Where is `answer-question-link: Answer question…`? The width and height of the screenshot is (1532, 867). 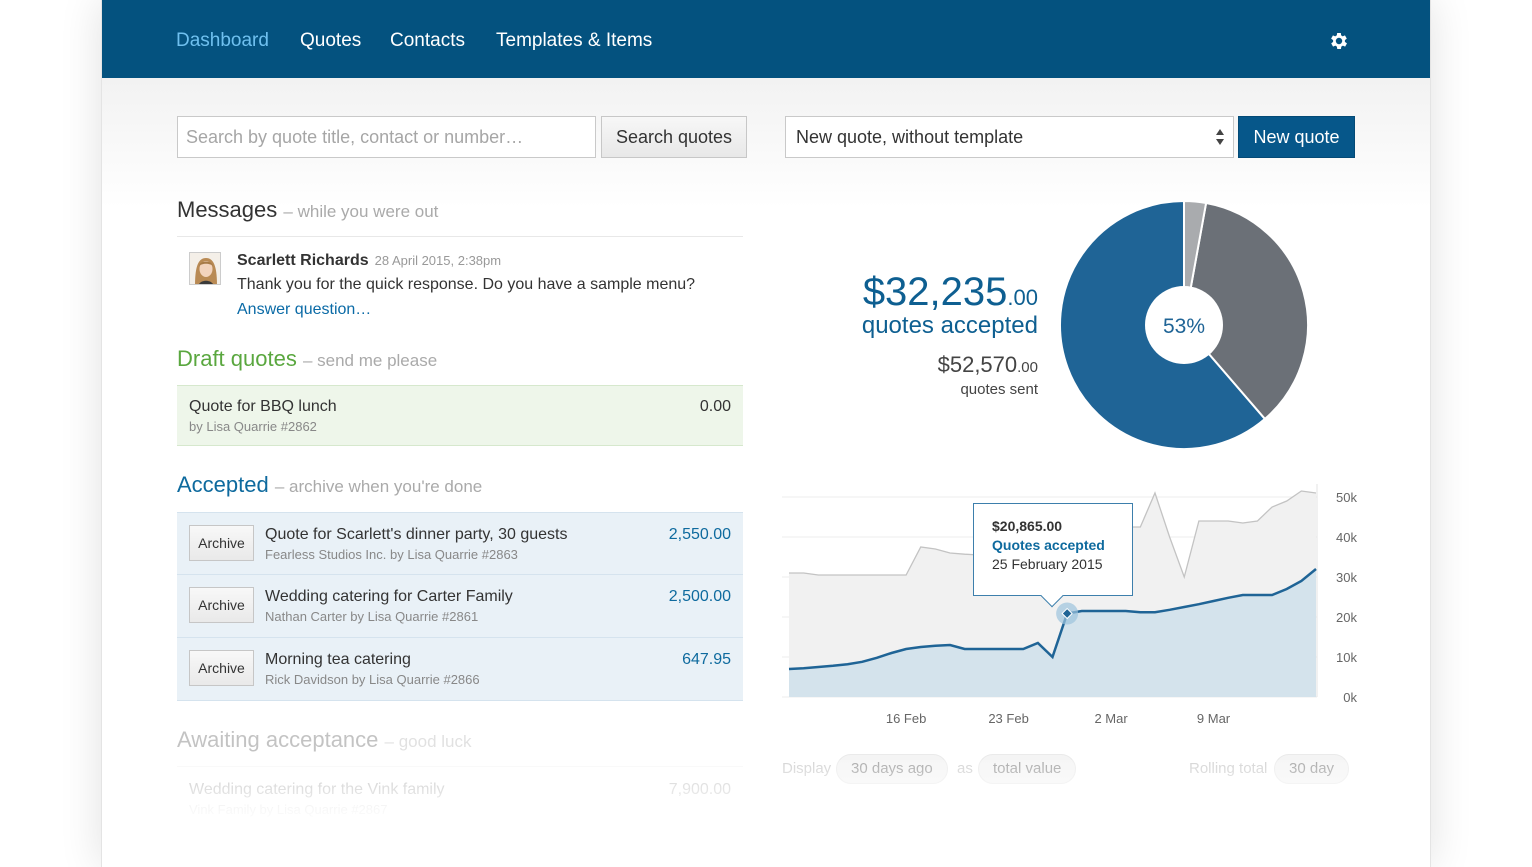 answer-question-link: Answer question… is located at coordinates (304, 309).